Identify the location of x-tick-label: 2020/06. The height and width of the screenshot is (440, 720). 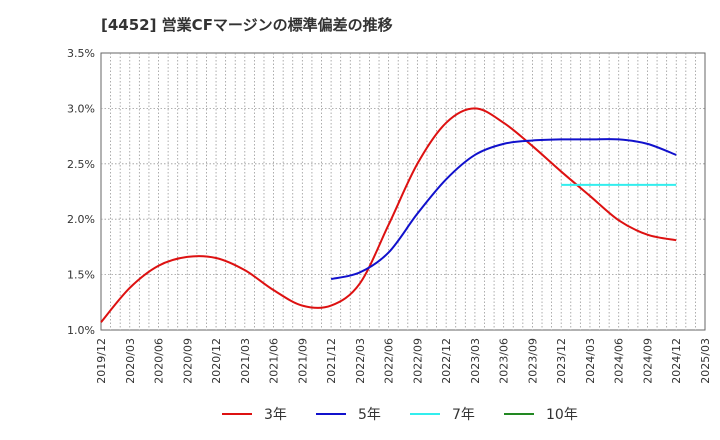
(159, 361).